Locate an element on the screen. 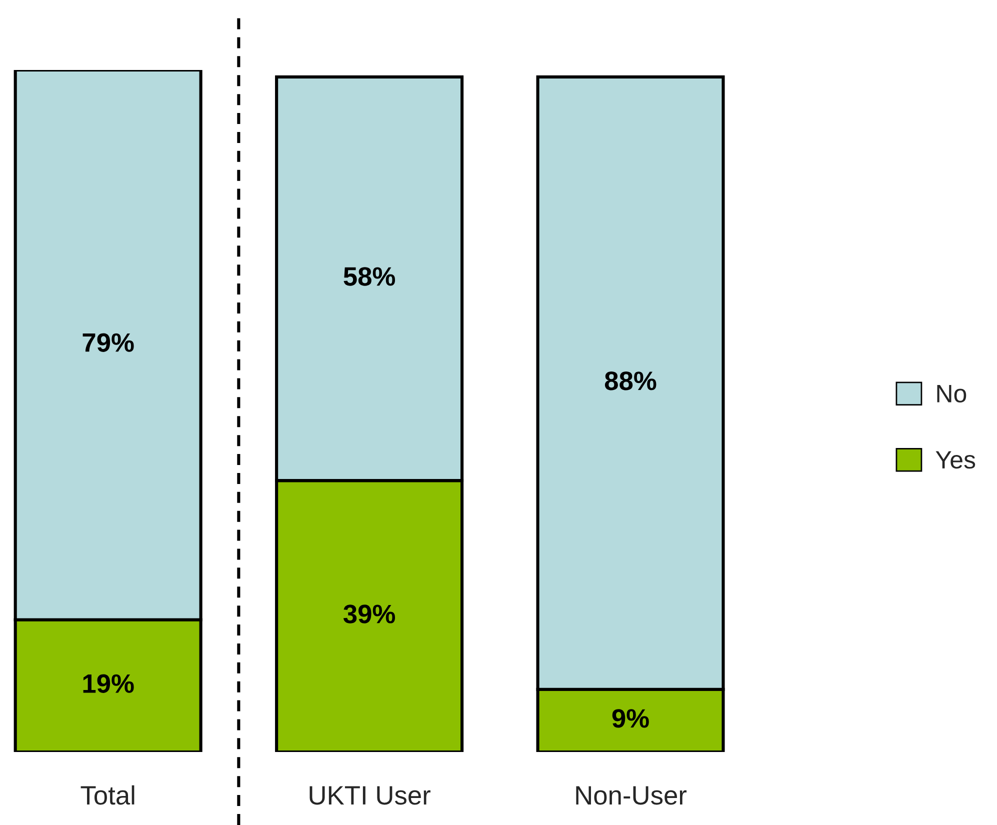  data-label: 88% is located at coordinates (630, 381).